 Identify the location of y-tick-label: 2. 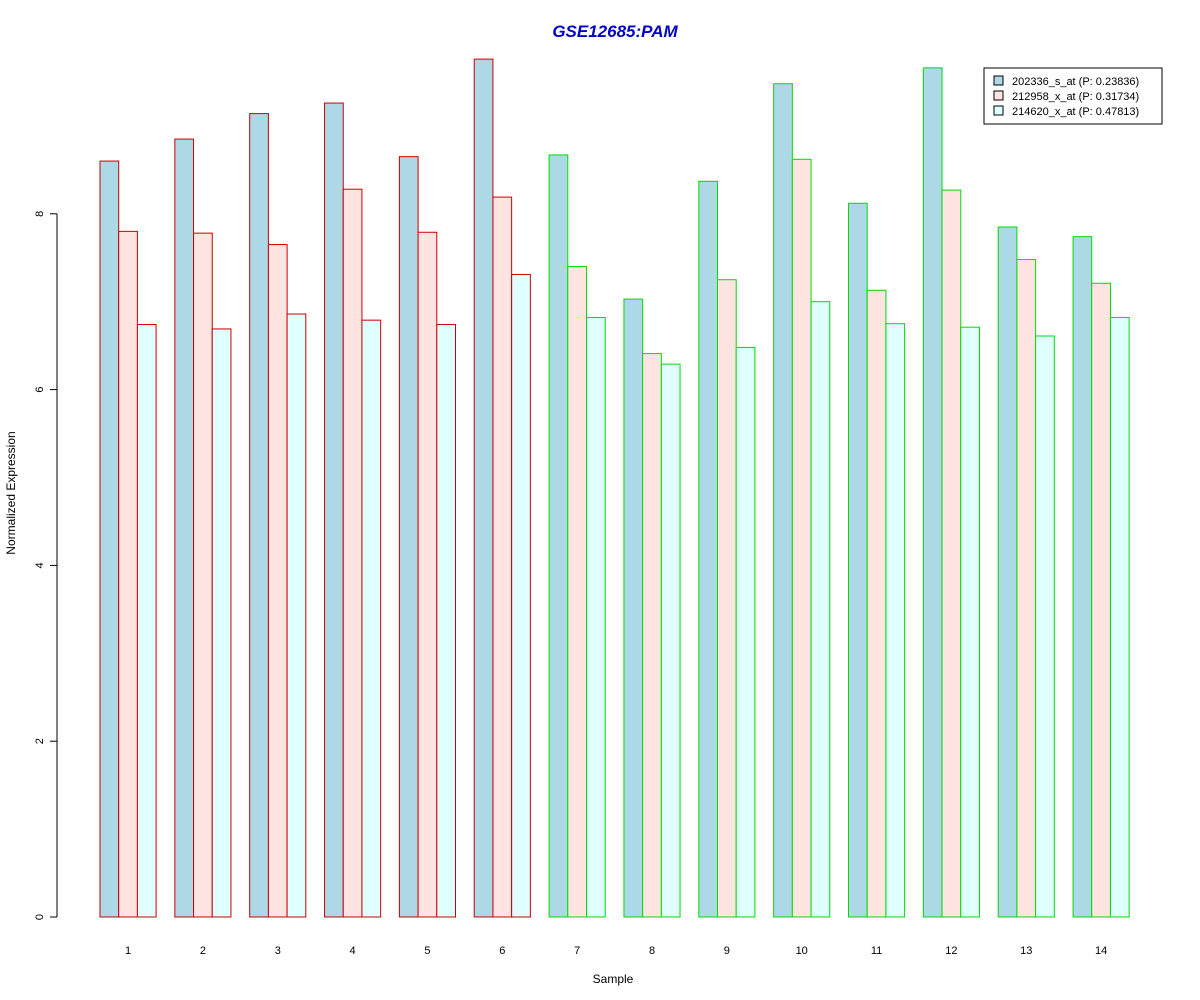
(40, 741).